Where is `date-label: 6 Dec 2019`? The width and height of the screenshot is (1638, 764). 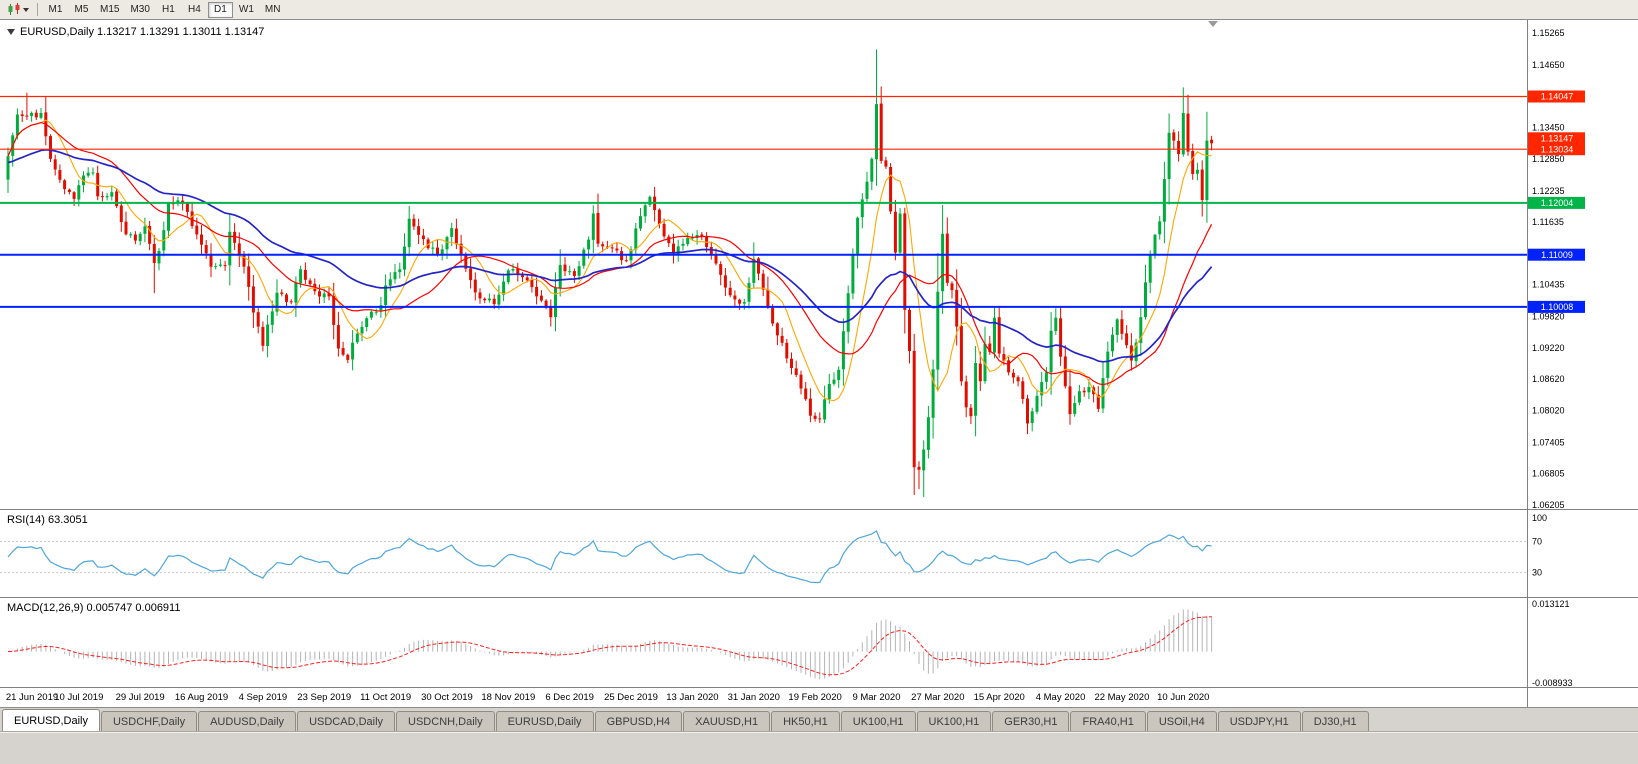 date-label: 6 Dec 2019 is located at coordinates (569, 697).